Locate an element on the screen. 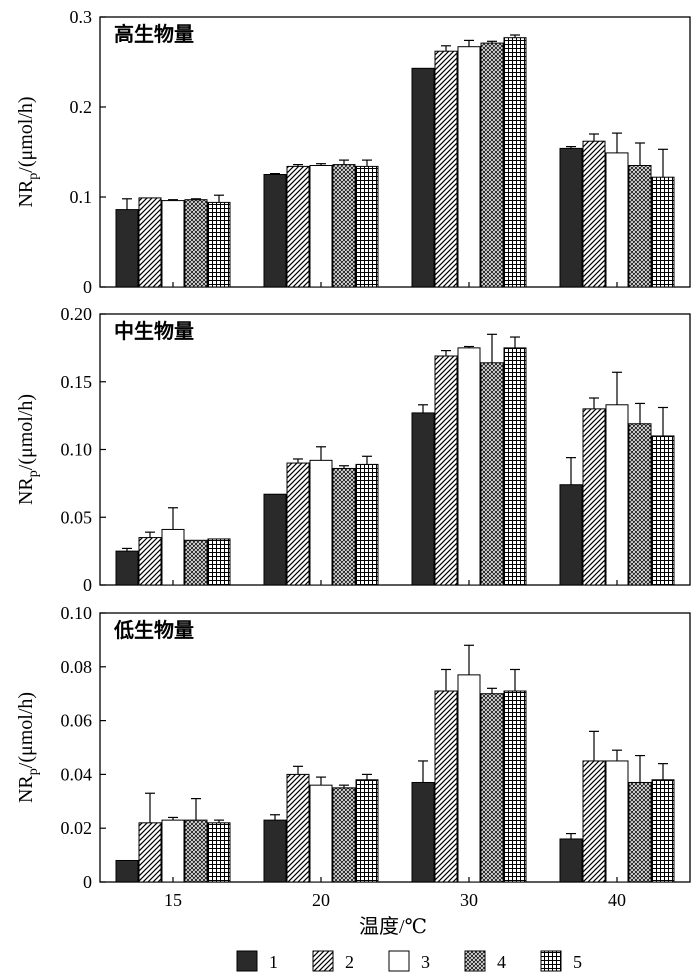 The height and width of the screenshot is (979, 700). y-tick-label: 0.06 is located at coordinates (77, 721).